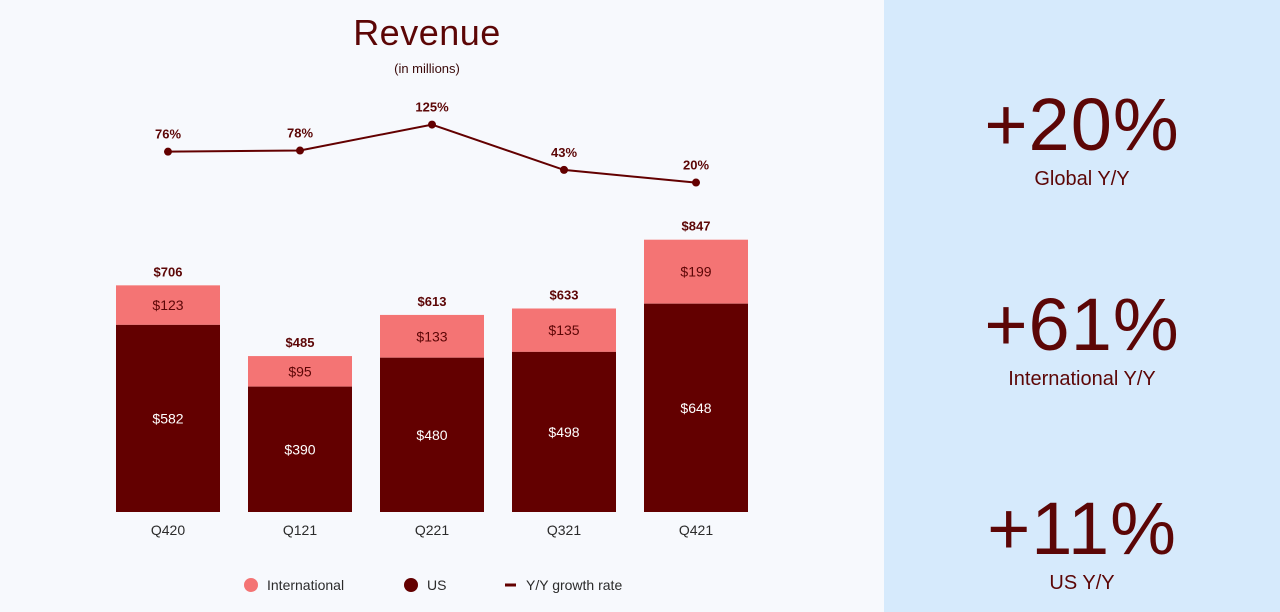 This screenshot has height=612, width=1280. I want to click on bar-international-Q221, so click(432, 336).